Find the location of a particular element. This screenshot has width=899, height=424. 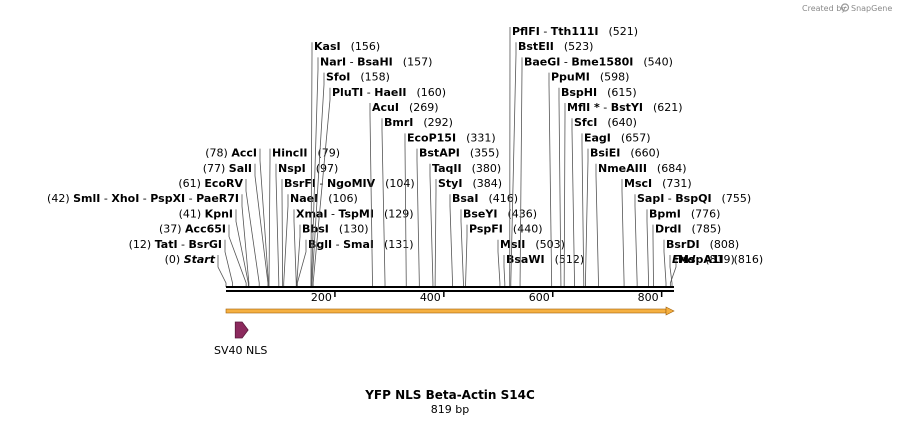

enzyme-name: PflFI is located at coordinates (526, 31).